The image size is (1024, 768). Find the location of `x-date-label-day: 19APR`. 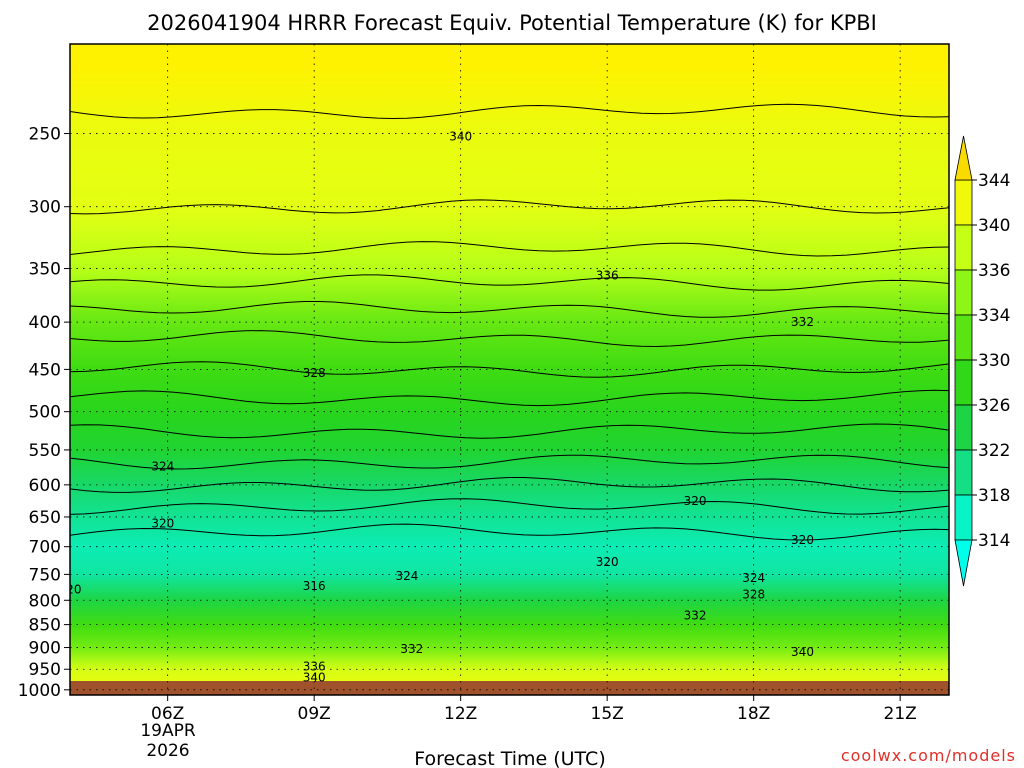

x-date-label-day: 19APR is located at coordinates (168, 731).